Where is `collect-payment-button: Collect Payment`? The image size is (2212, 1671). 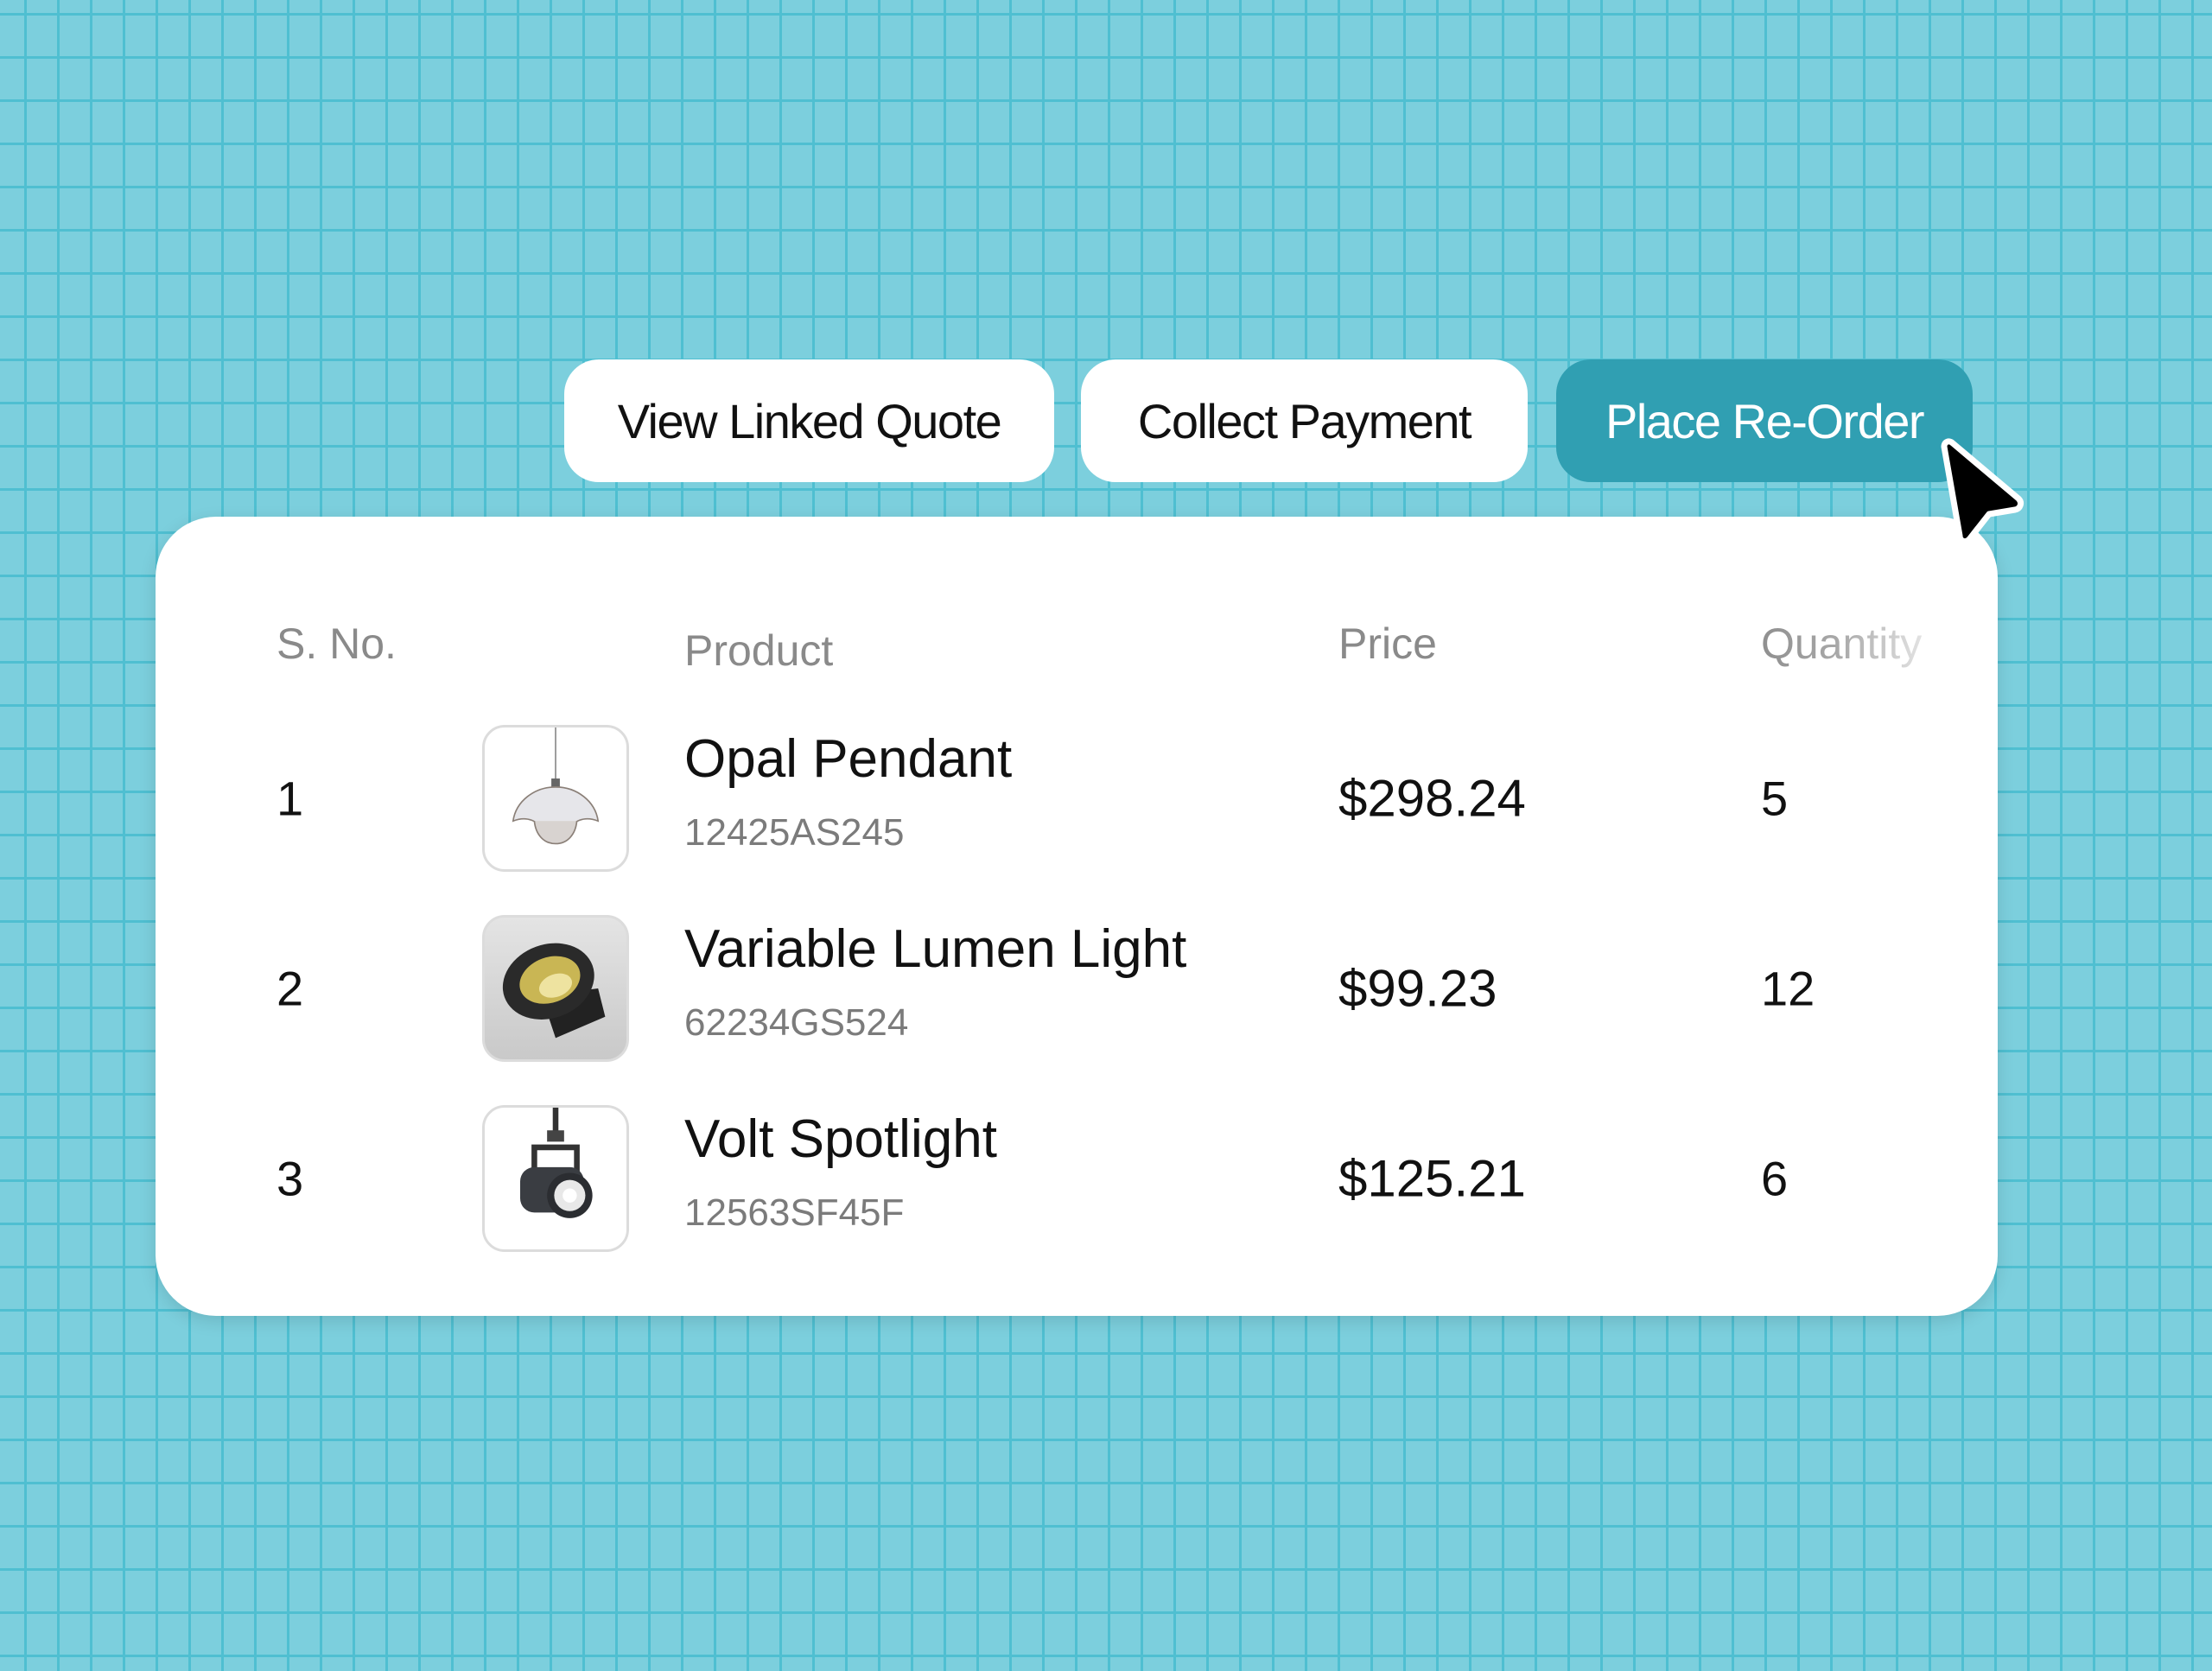 collect-payment-button: Collect Payment is located at coordinates (1304, 420).